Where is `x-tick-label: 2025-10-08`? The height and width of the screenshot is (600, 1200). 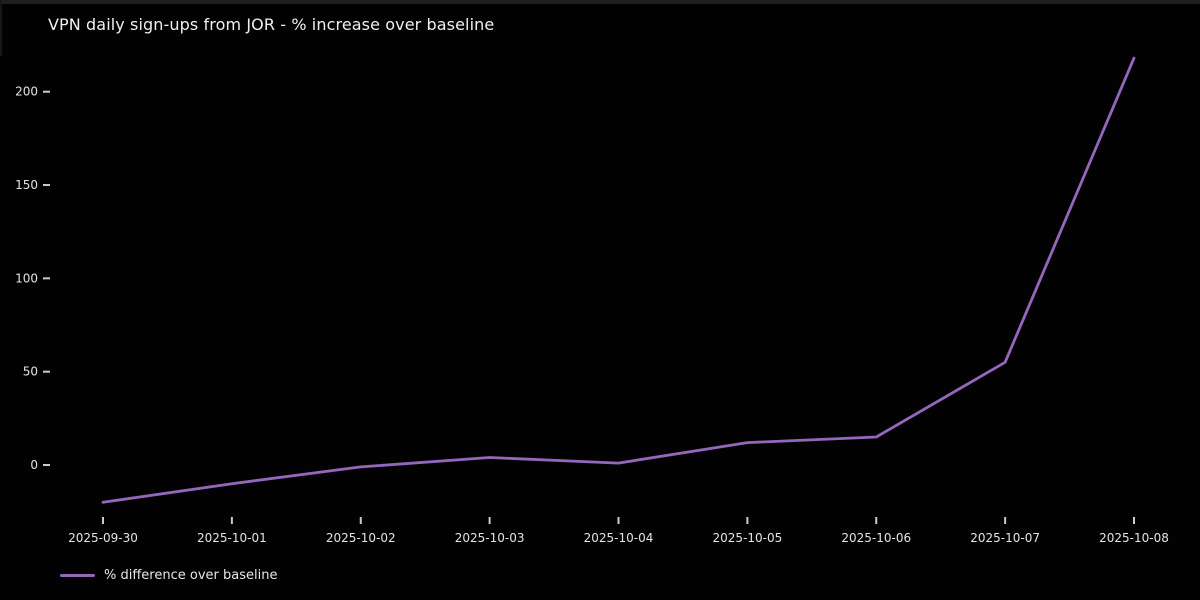 x-tick-label: 2025-10-08 is located at coordinates (1134, 538).